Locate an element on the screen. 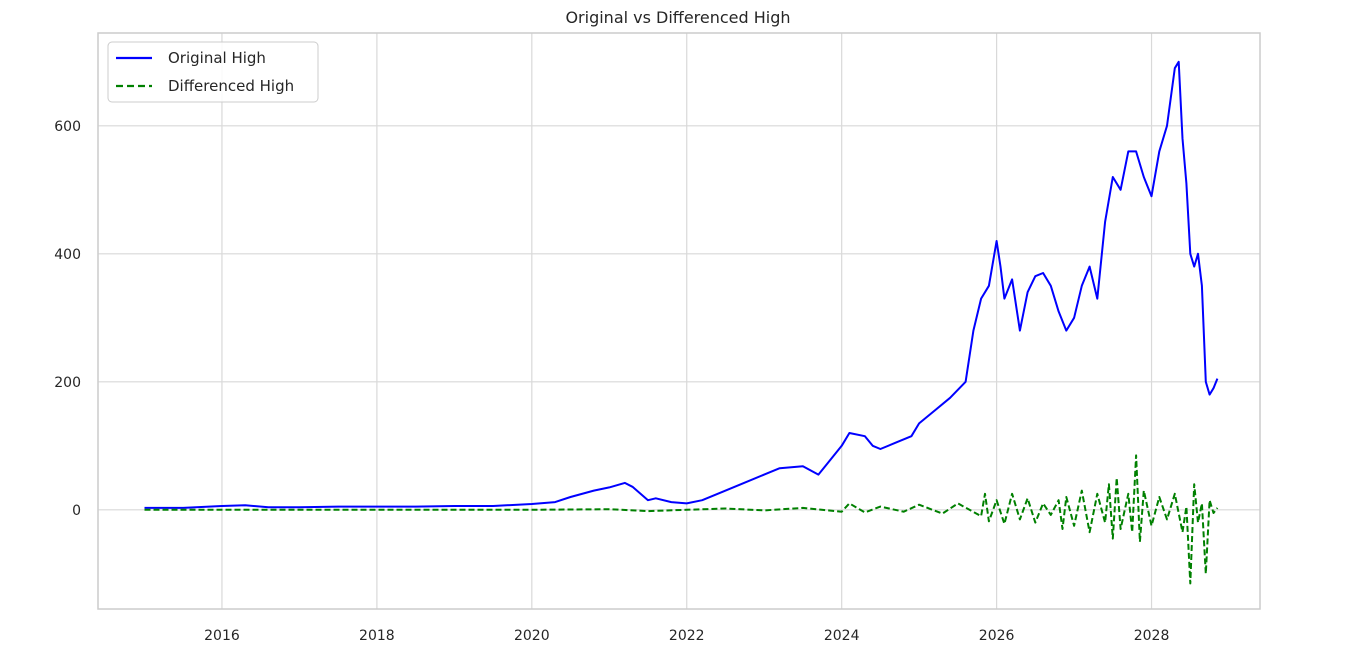 This screenshot has height=667, width=1348. y-tick-label: 0 is located at coordinates (76, 511).